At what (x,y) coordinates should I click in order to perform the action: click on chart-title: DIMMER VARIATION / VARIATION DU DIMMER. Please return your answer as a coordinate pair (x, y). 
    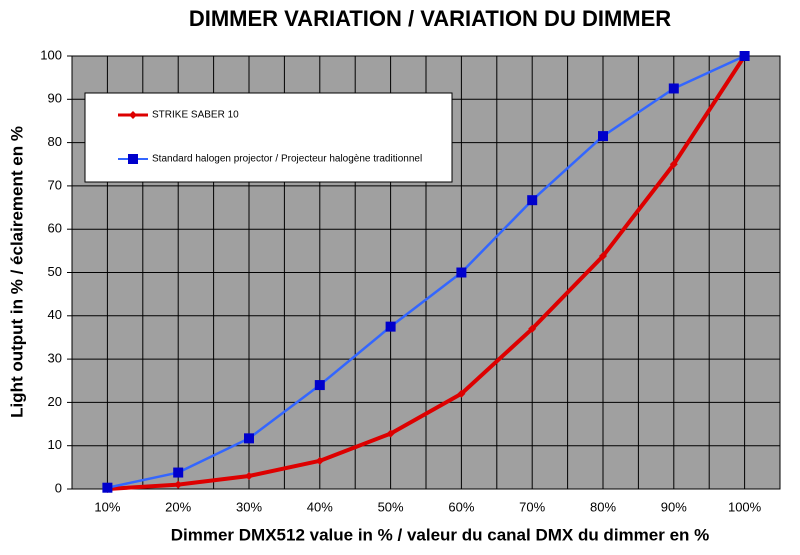
    Looking at the image, I should click on (430, 18).